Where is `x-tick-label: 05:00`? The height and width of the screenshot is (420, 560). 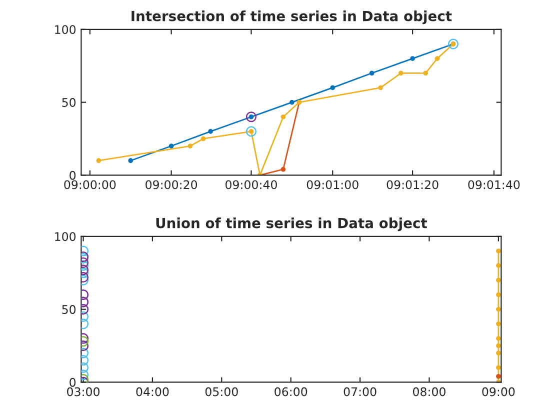 x-tick-label: 05:00 is located at coordinates (221, 391).